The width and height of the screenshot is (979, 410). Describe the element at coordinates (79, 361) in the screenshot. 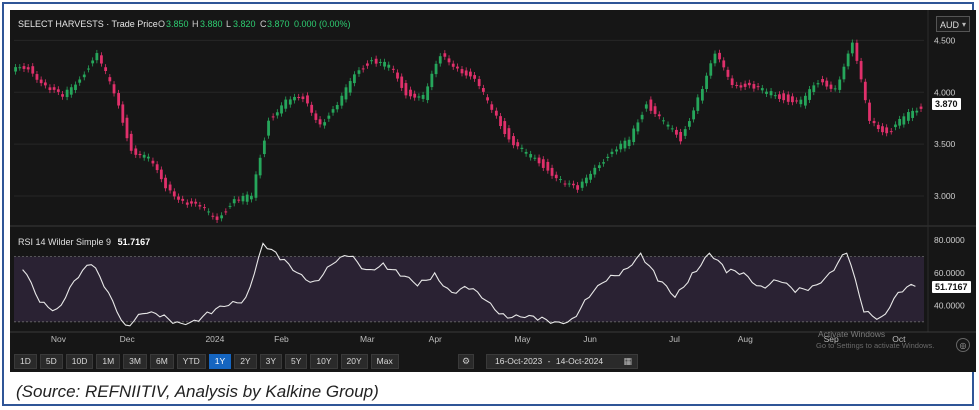

I see `range-button-10d: 10D` at that location.